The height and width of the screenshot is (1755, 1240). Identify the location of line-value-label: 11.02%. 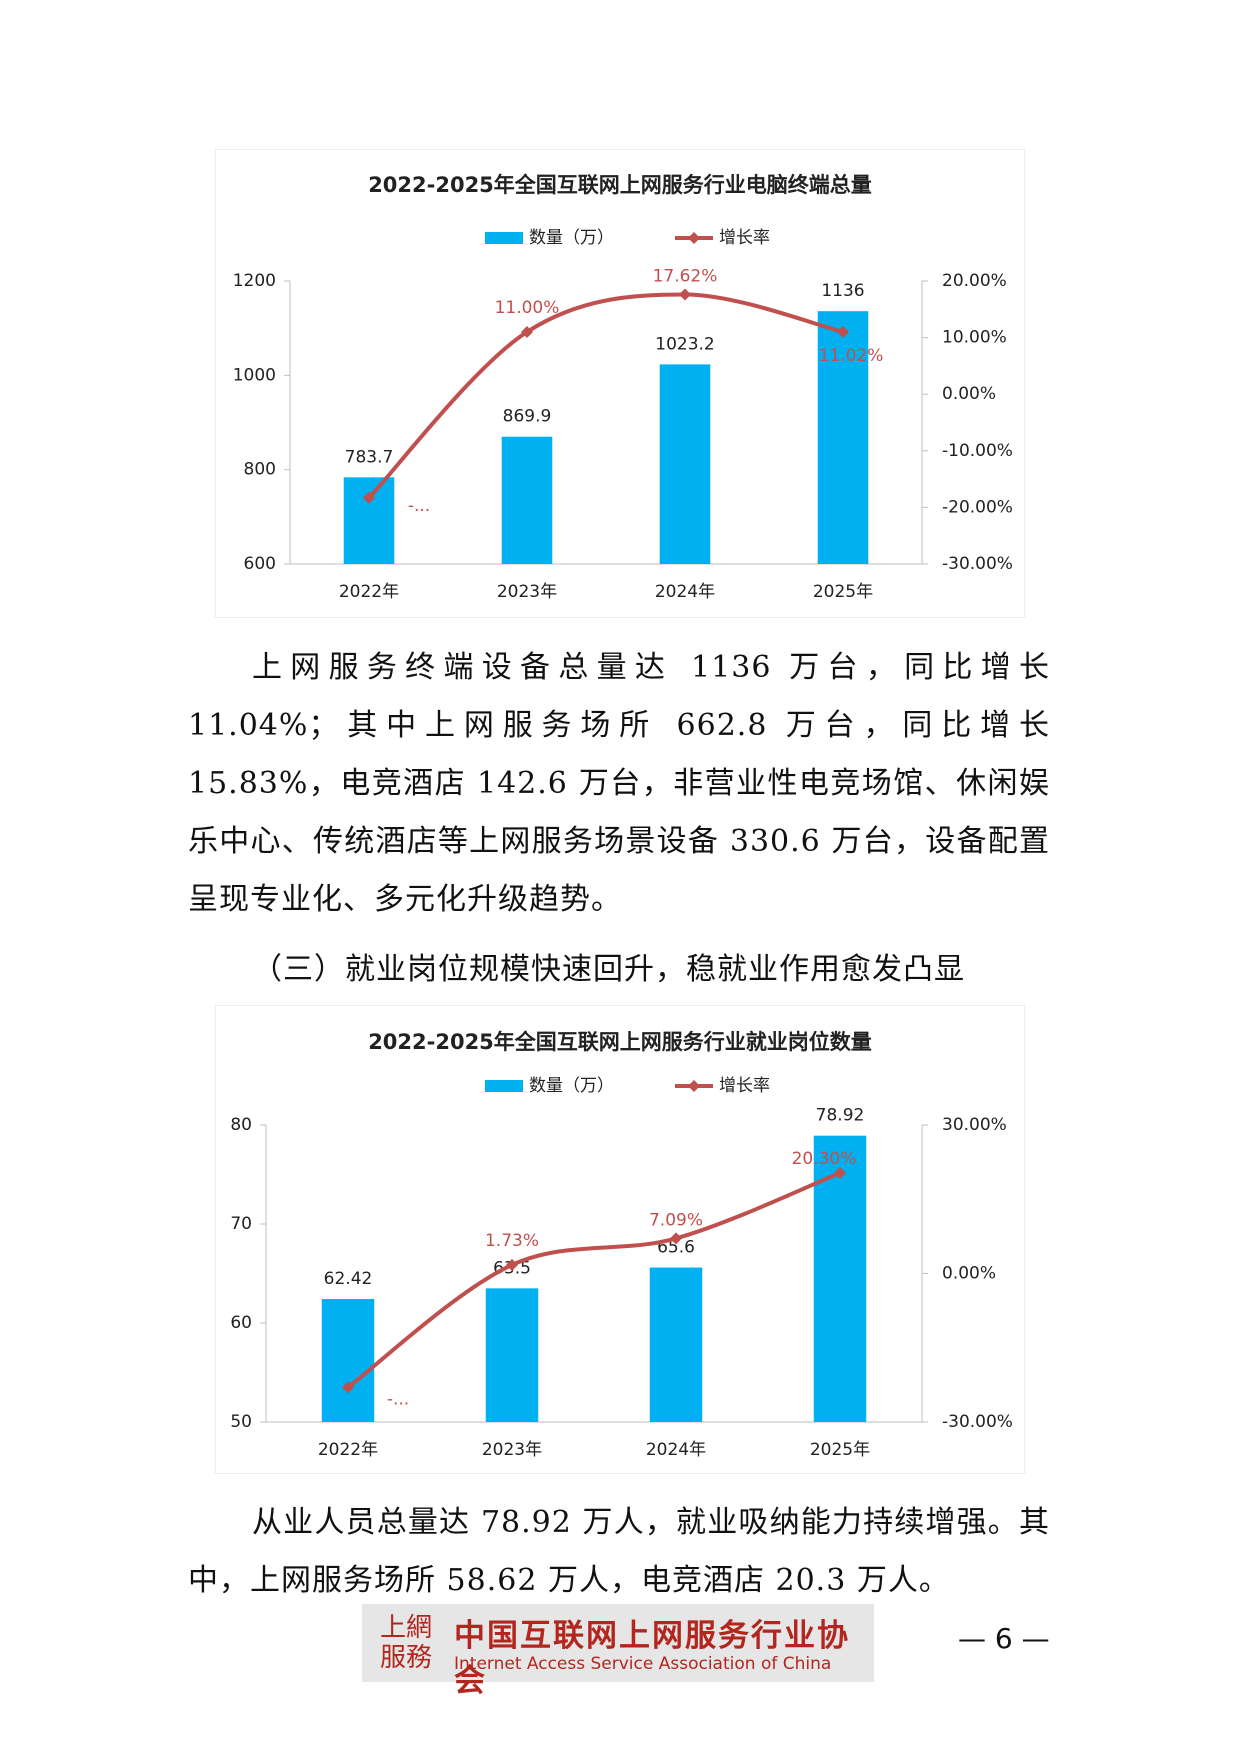
(851, 356).